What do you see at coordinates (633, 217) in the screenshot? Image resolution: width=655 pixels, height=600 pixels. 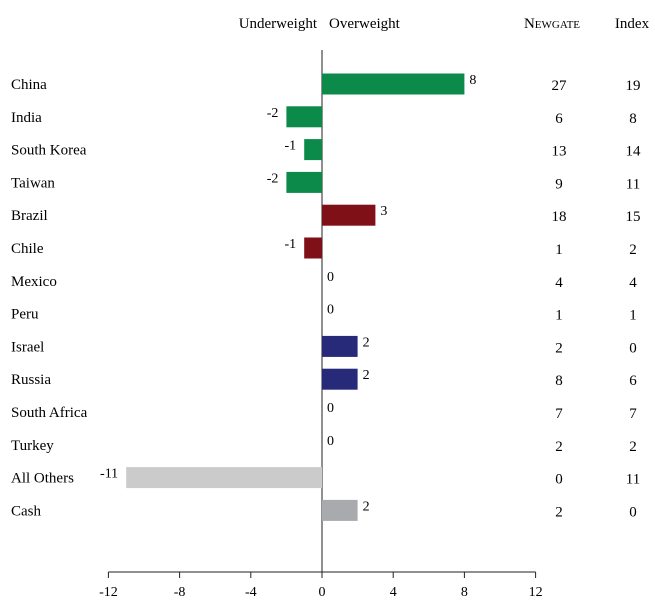 I see `index-value: 15` at bounding box center [633, 217].